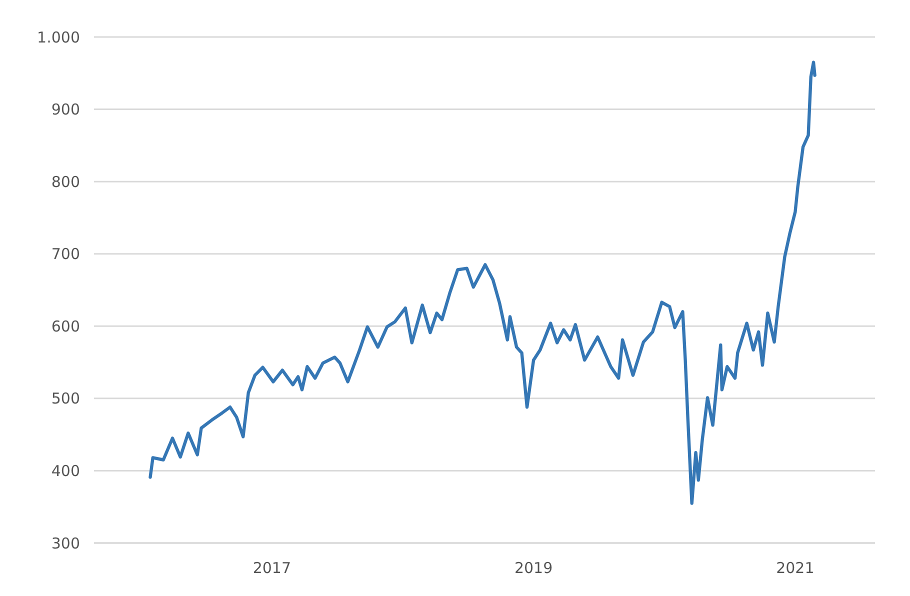 This screenshot has width=910, height=596. What do you see at coordinates (65, 109) in the screenshot?
I see `y-tick-label: 900` at bounding box center [65, 109].